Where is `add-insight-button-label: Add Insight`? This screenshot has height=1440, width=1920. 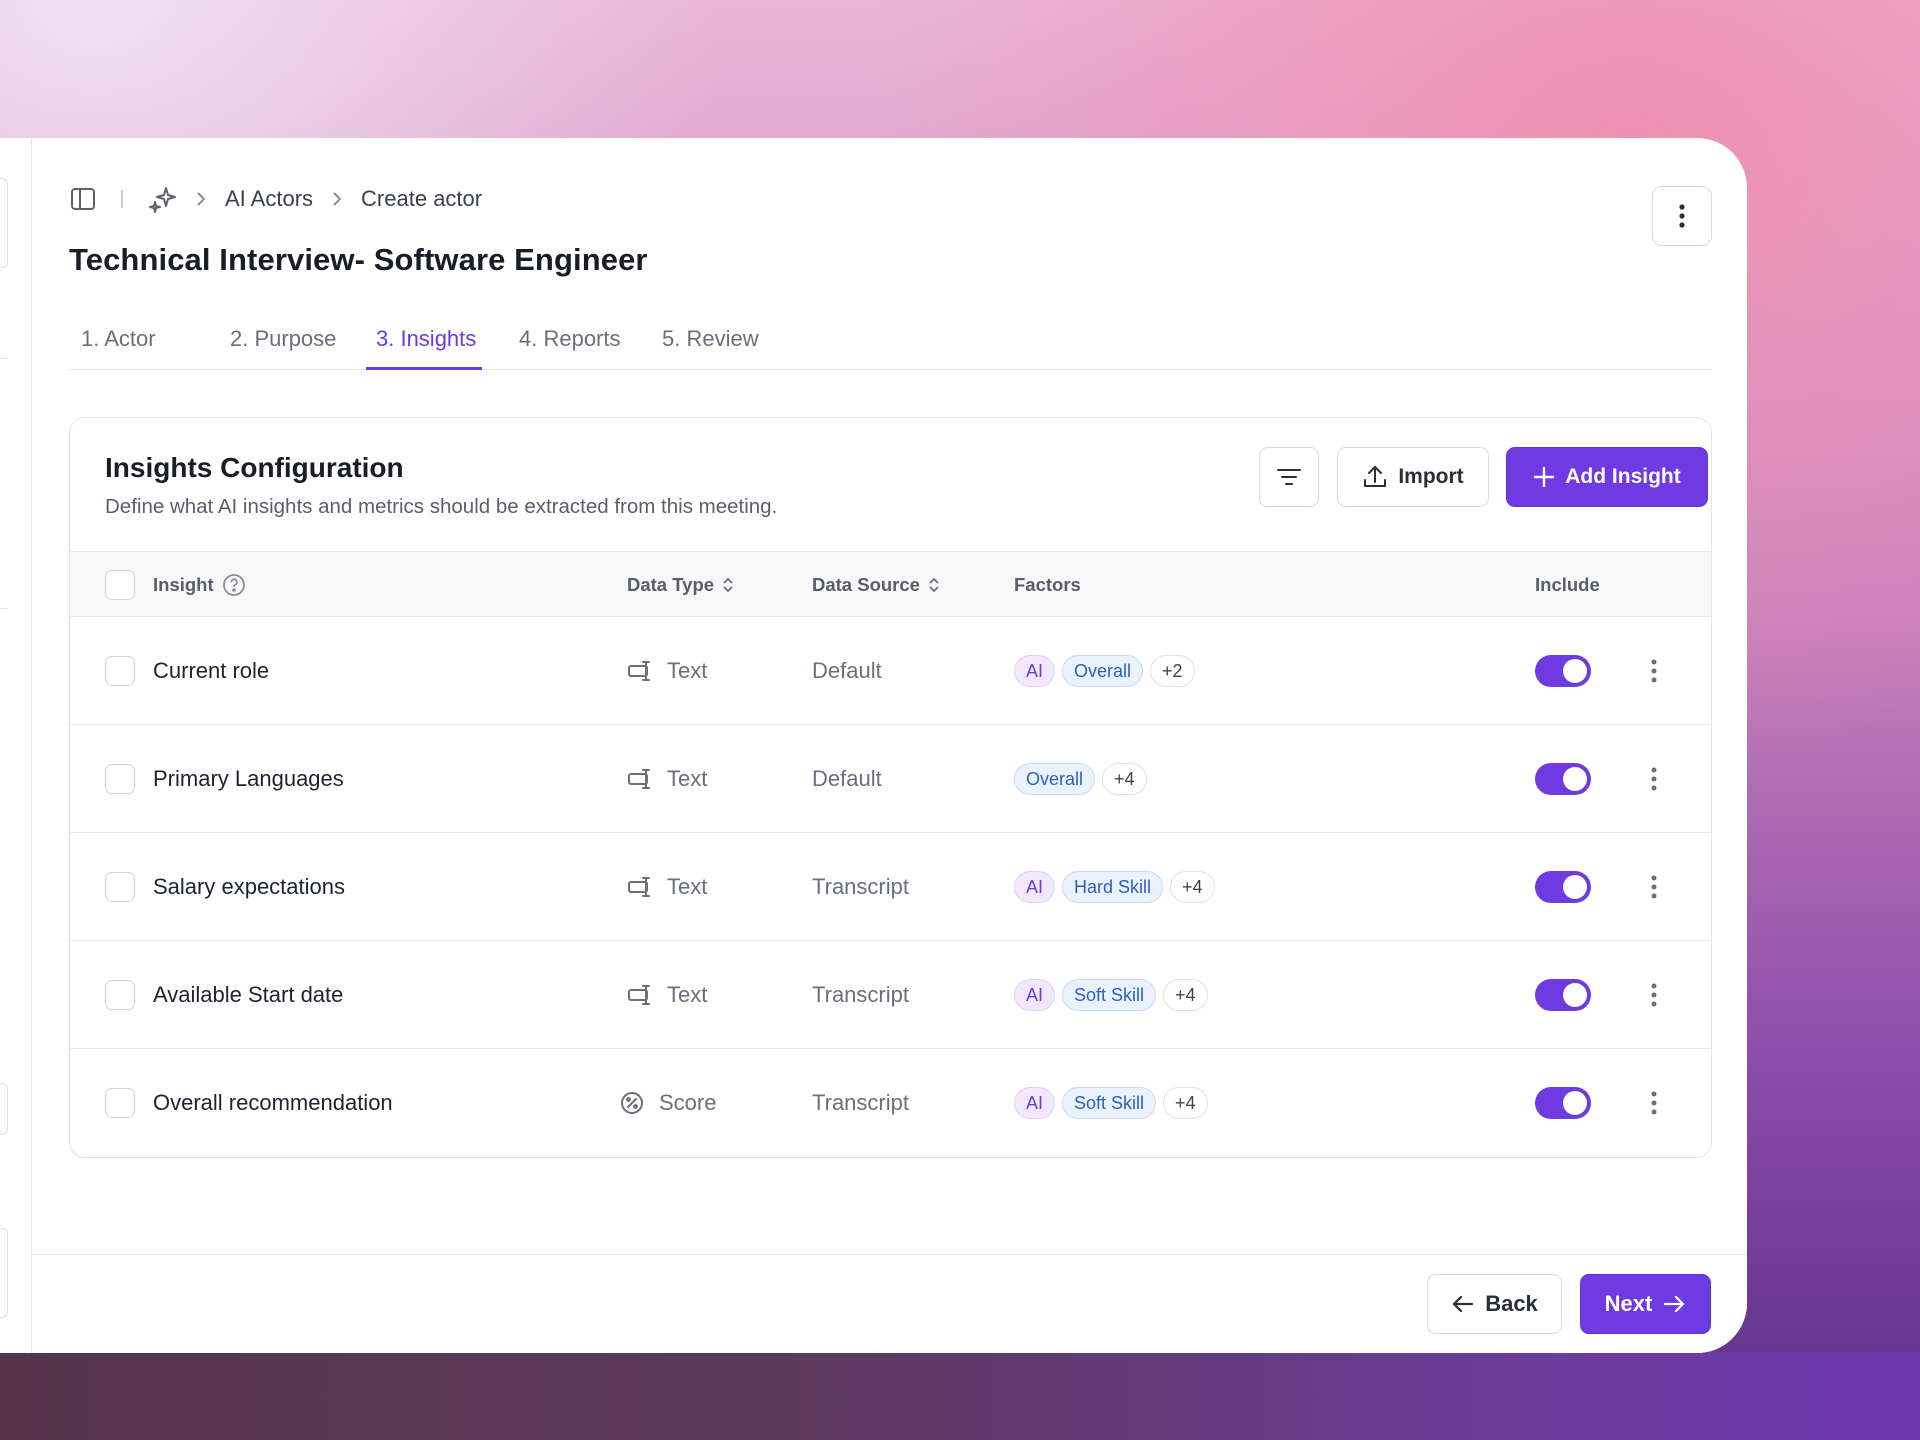
add-insight-button-label: Add Insight is located at coordinates (1623, 476).